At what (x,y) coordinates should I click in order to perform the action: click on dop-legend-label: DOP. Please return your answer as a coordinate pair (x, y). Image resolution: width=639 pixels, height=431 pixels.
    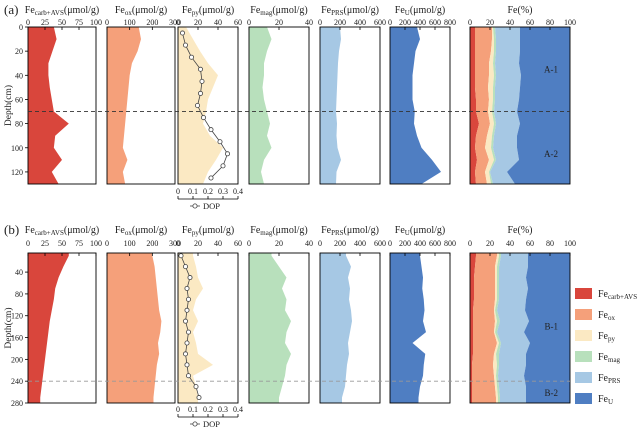
    Looking at the image, I should click on (211, 424).